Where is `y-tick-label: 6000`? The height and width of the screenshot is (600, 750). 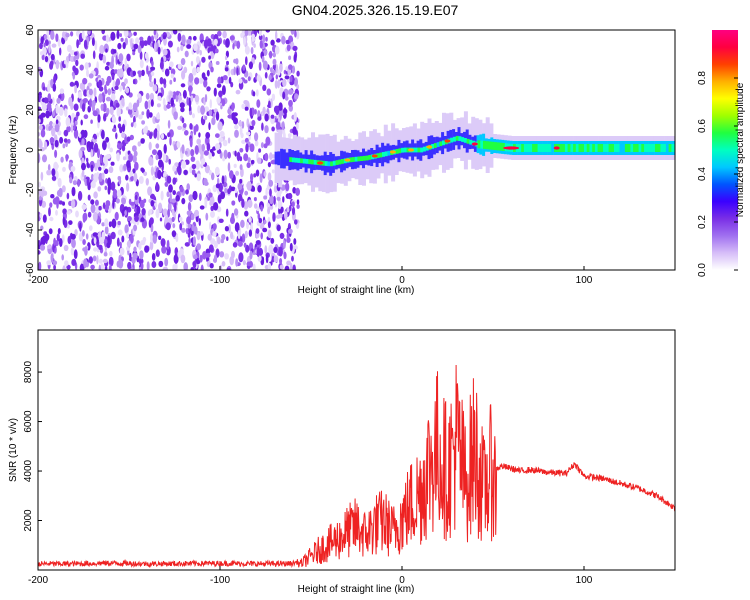 y-tick-label: 6000 is located at coordinates (28, 421).